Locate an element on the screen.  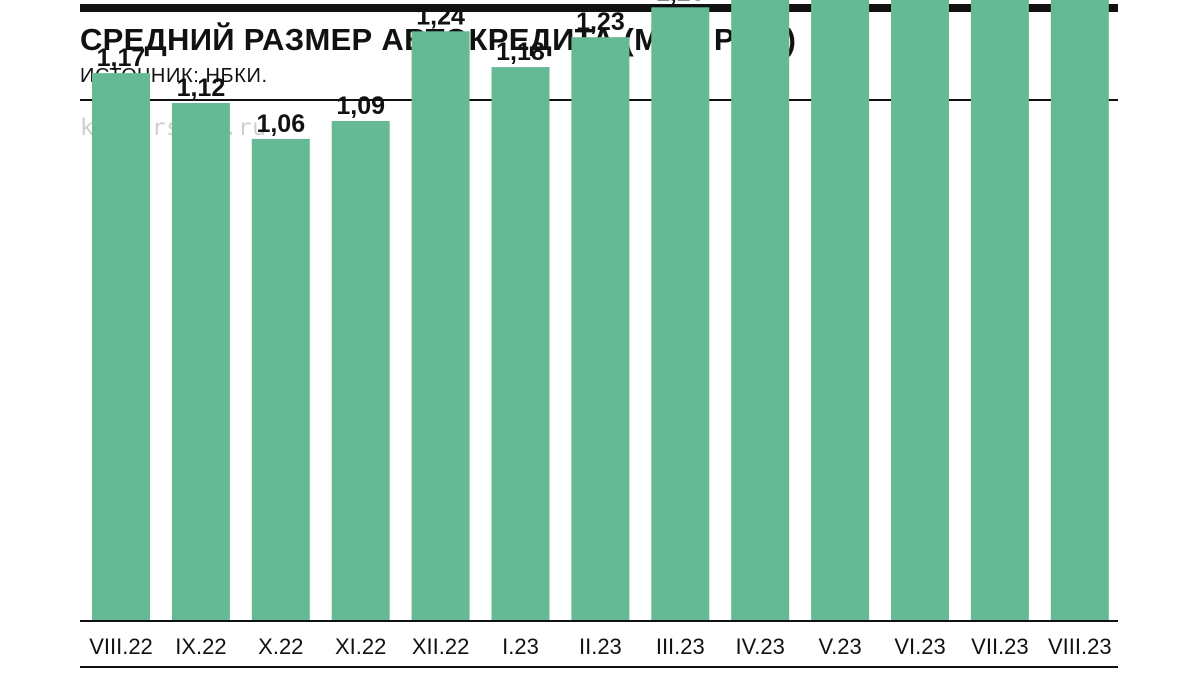
x-tick-label: X.22 is located at coordinates (280, 646).